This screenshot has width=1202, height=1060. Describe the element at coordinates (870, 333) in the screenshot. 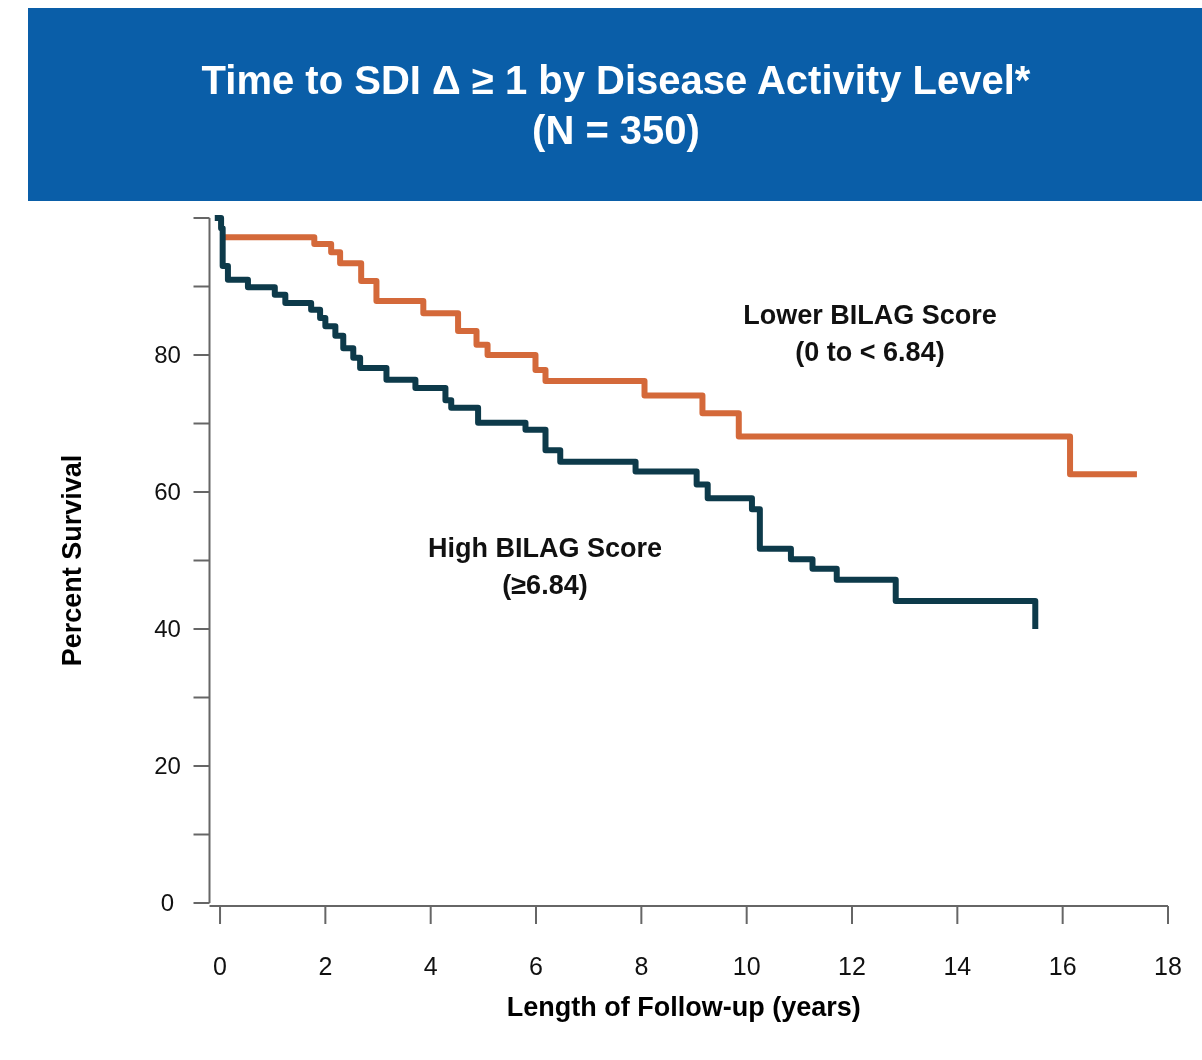

I see `series-label: Lower BILAG Score (0 to < 6.84)` at that location.